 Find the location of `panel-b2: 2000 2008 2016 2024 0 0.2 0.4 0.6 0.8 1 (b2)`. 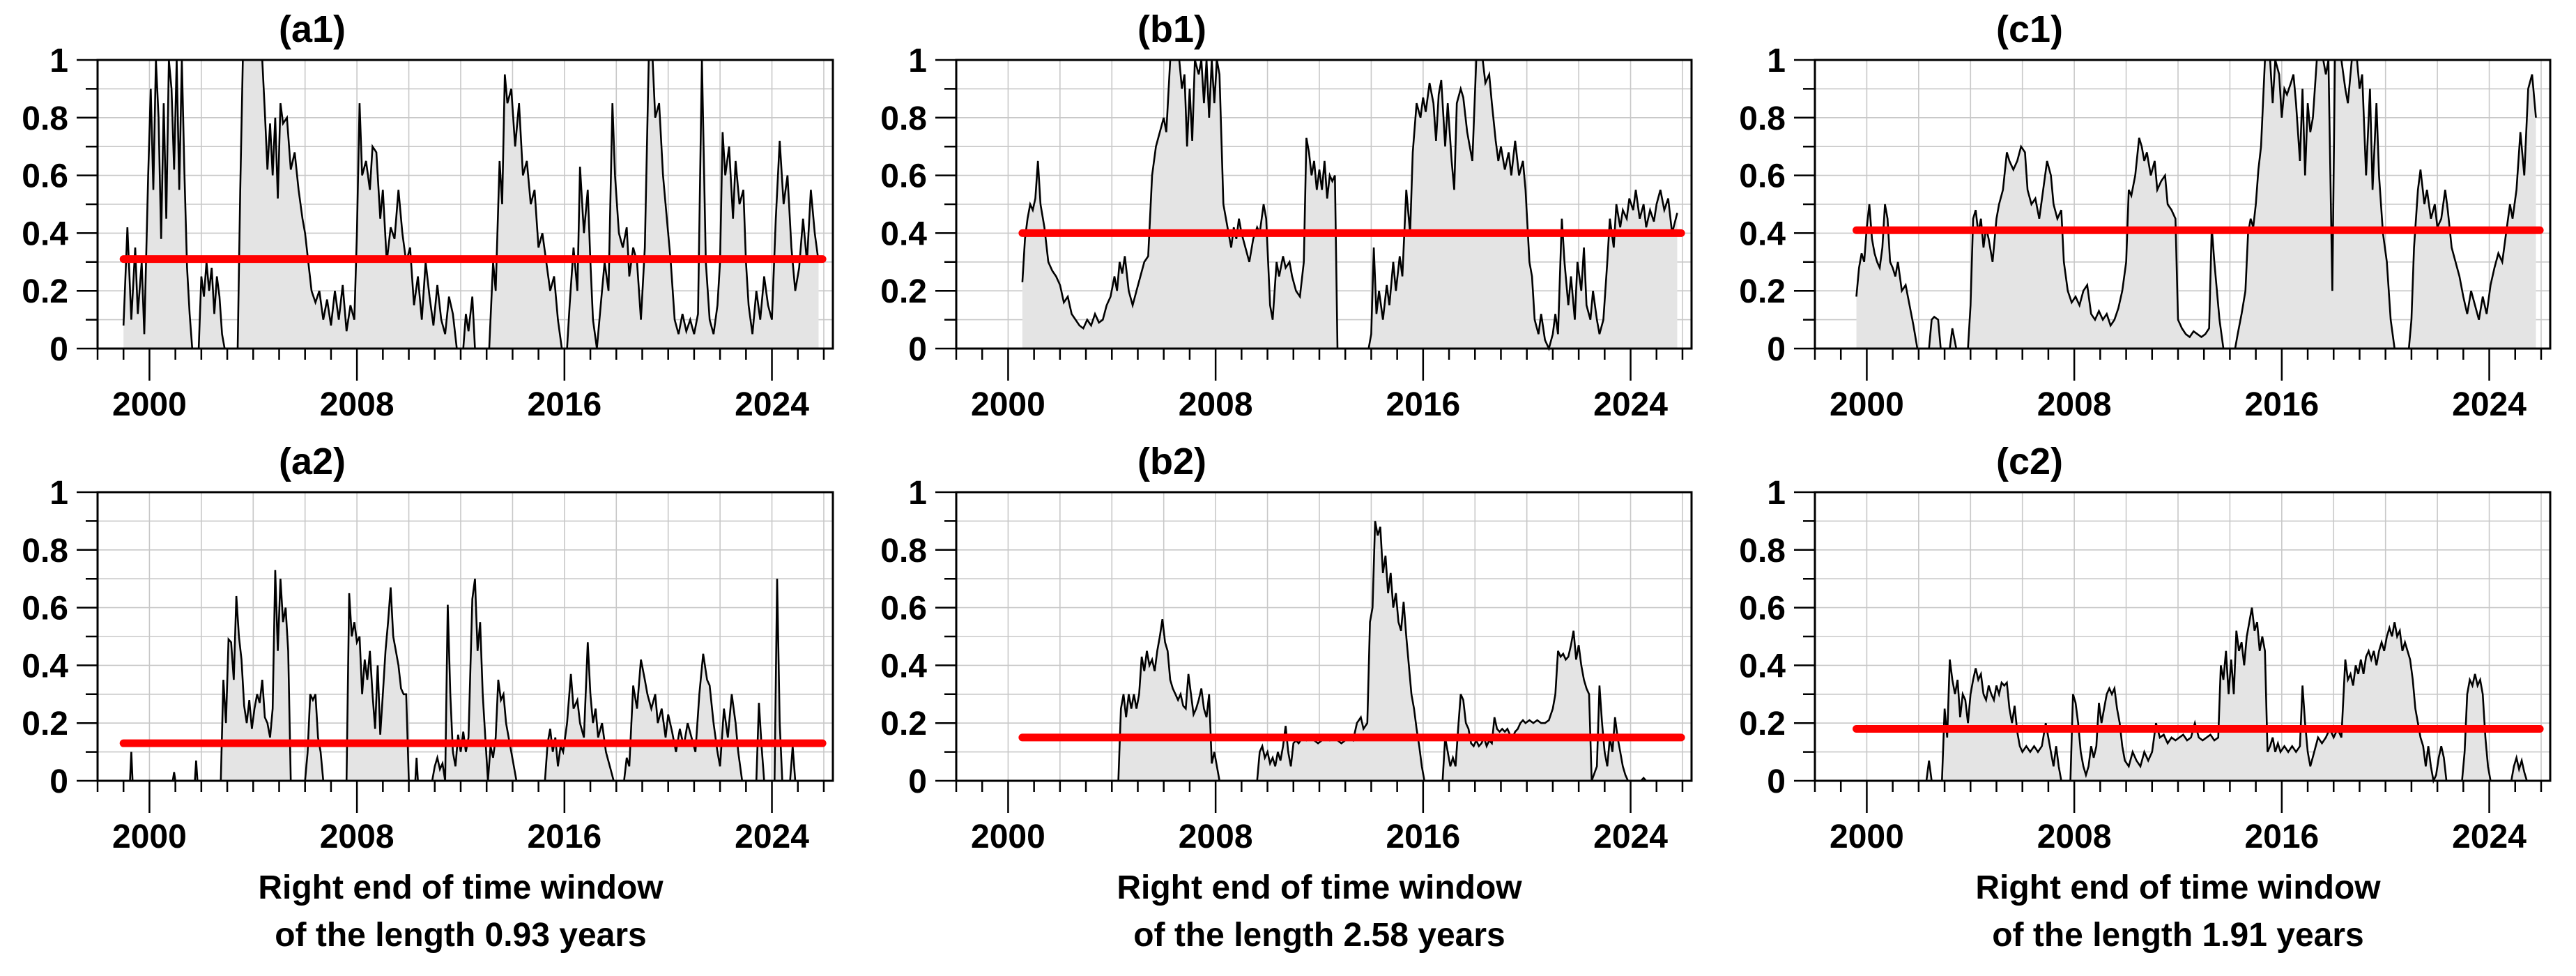

panel-b2: 2000 2008 2016 2024 0 0.2 0.4 0.6 0.8 1 (b2) is located at coordinates (1286, 648).